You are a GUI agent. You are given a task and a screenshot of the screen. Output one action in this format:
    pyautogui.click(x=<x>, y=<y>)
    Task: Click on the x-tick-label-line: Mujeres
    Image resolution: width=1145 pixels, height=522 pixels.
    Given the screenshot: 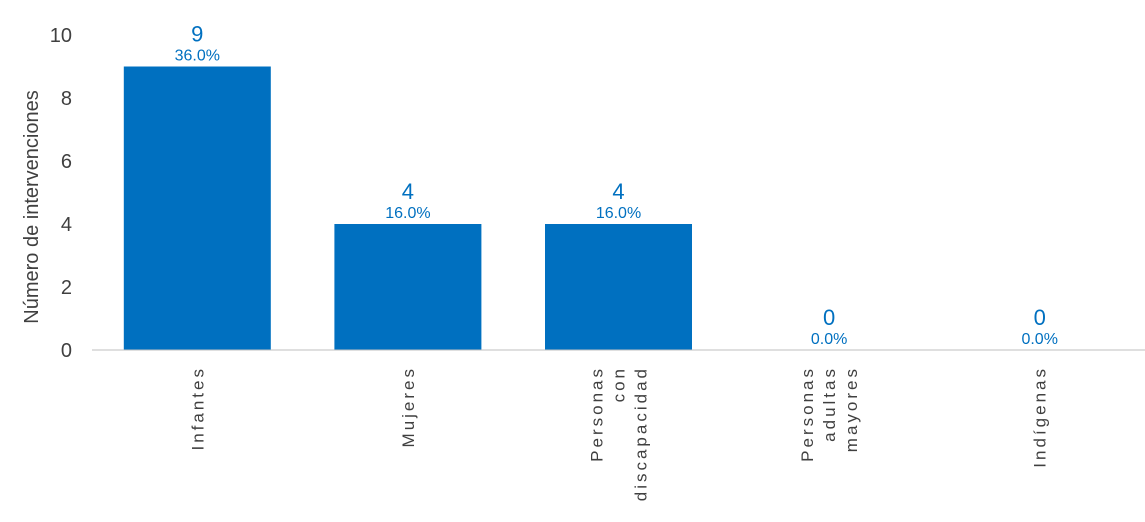 What is the action you would take?
    pyautogui.click(x=408, y=406)
    